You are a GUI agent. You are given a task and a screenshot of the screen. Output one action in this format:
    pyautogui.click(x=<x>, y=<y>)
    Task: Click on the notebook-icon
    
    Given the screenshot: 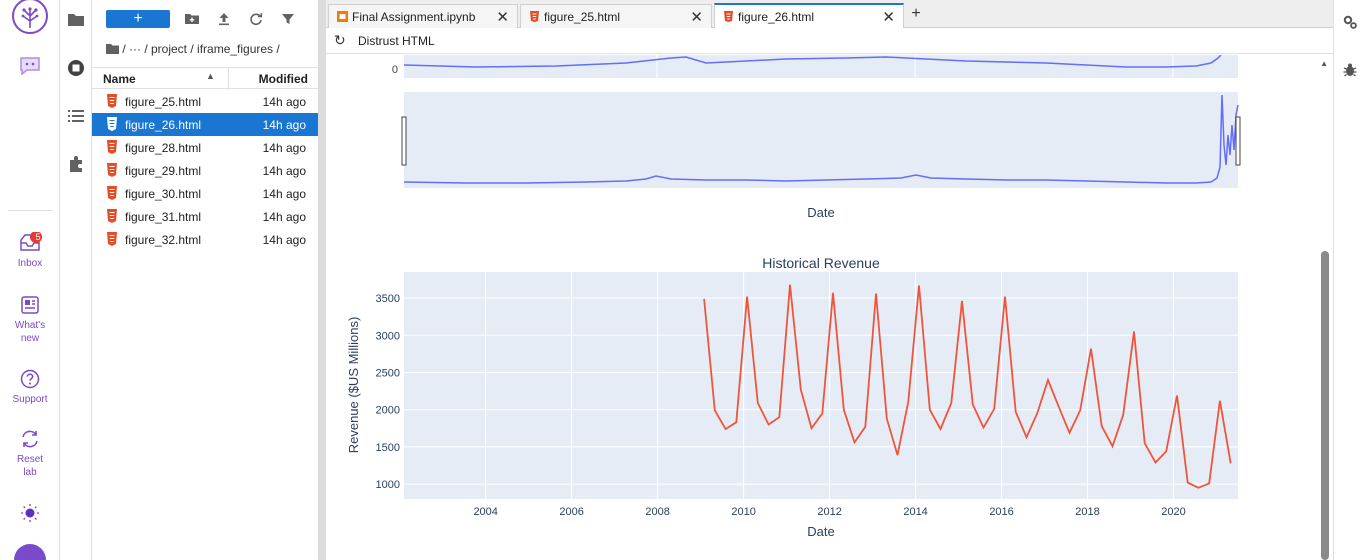 What is the action you would take?
    pyautogui.click(x=342, y=16)
    